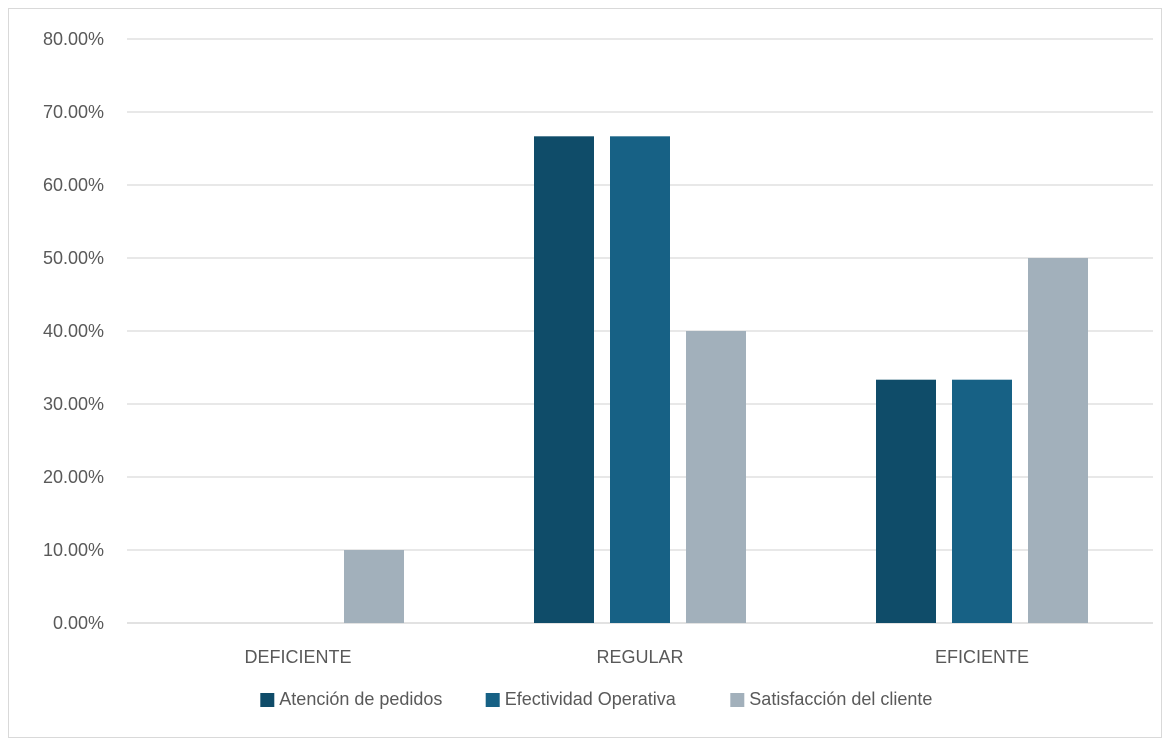 This screenshot has width=1170, height=738. What do you see at coordinates (73, 185) in the screenshot?
I see `y-tick-label: 60.00%` at bounding box center [73, 185].